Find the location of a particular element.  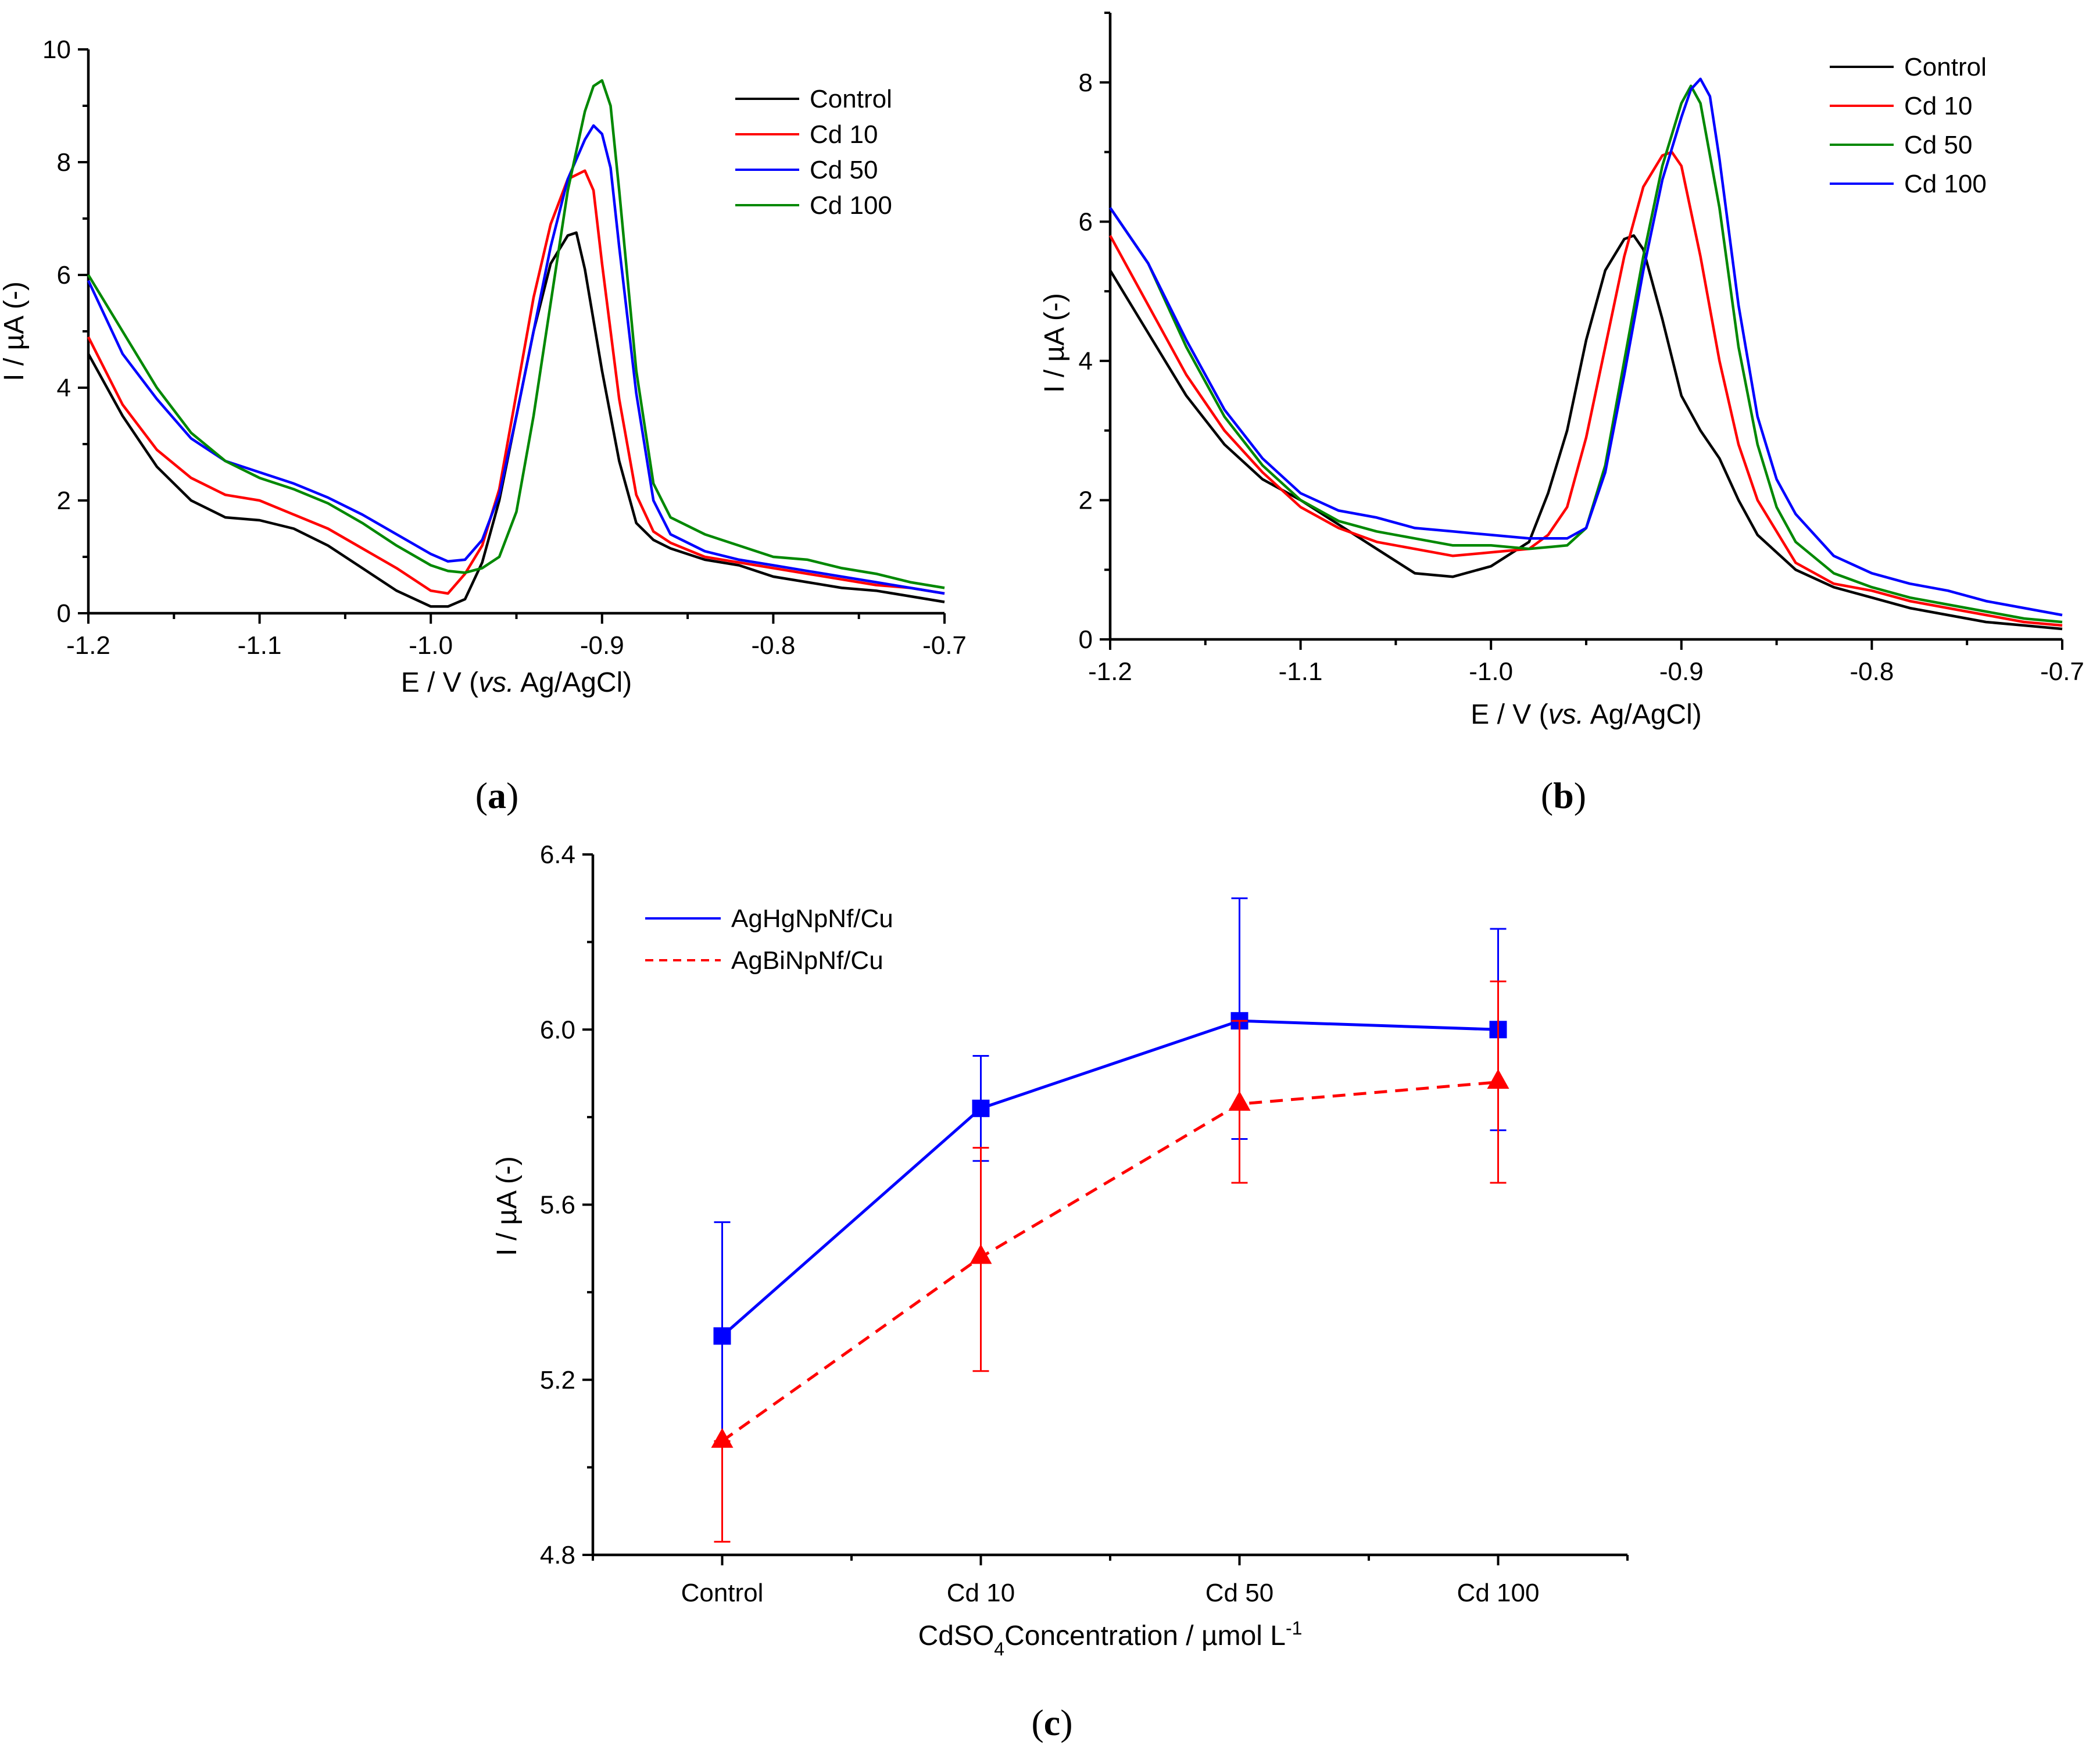

legend-label: AgHgNpNf/Cu is located at coordinates (812, 918).